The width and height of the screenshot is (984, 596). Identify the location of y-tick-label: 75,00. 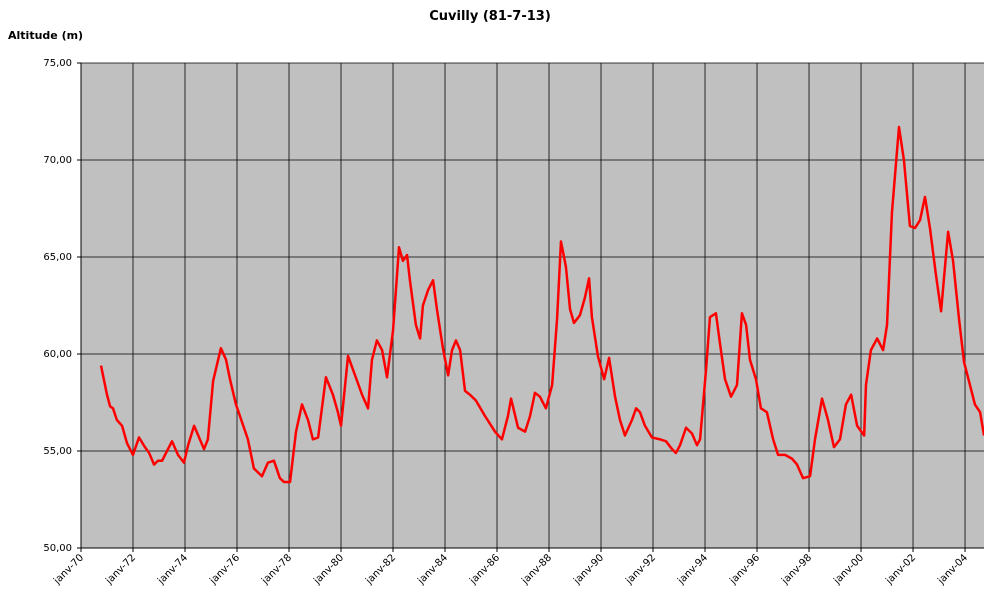
(57, 63).